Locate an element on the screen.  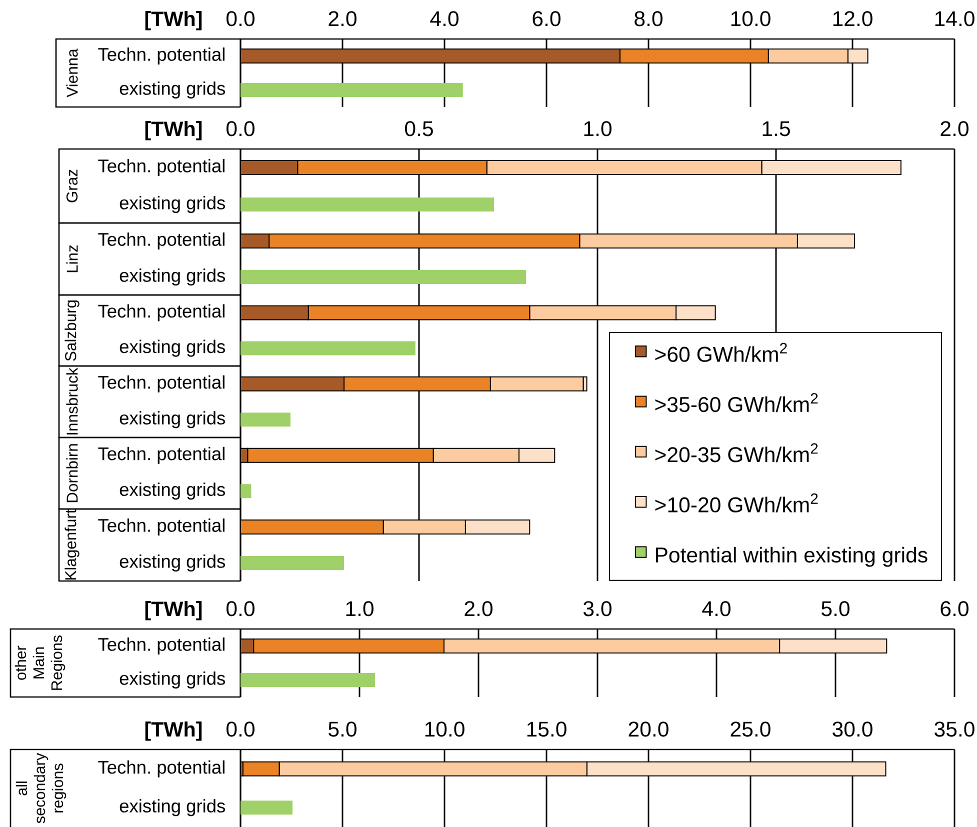
x-tick-label: 35.0 is located at coordinates (954, 729).